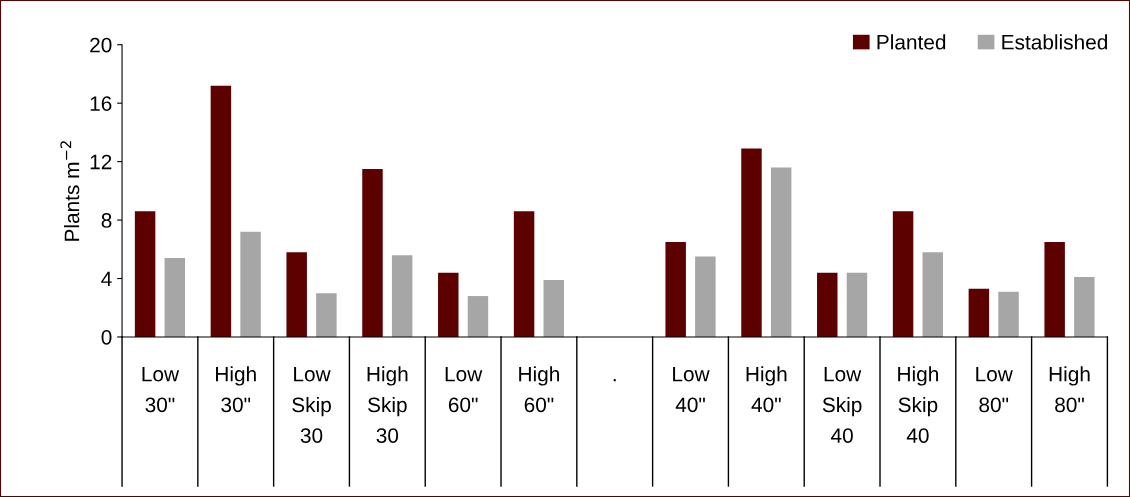  I want to click on x-tick-label: Low 40", so click(691, 389).